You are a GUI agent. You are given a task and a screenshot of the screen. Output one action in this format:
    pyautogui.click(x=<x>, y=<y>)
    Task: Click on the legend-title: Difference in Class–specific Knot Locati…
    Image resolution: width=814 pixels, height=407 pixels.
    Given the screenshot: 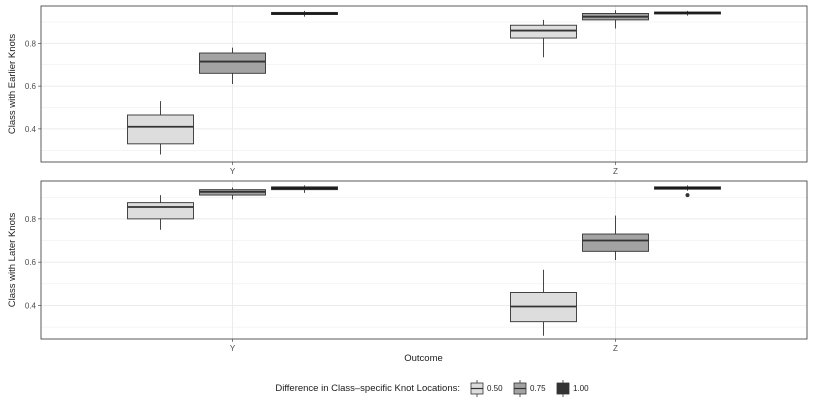 What is the action you would take?
    pyautogui.click(x=367, y=388)
    